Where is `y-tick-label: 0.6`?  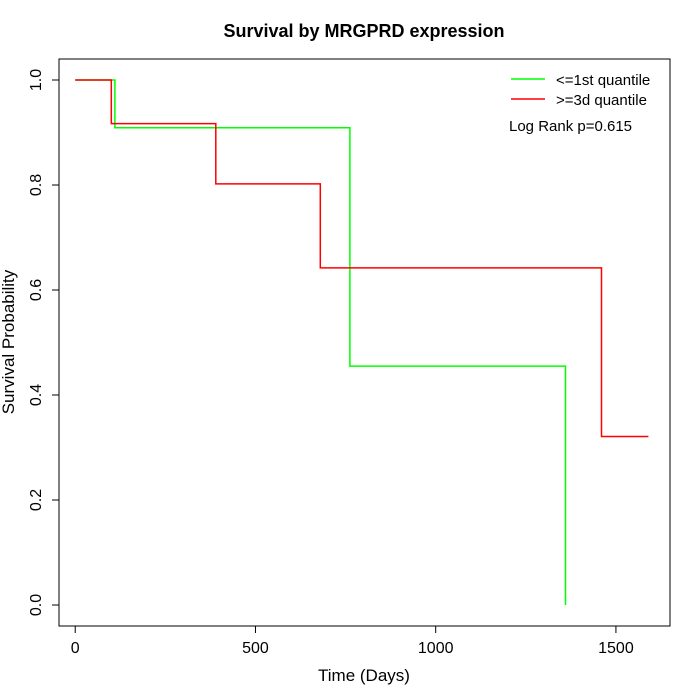
y-tick-label: 0.6 is located at coordinates (36, 290).